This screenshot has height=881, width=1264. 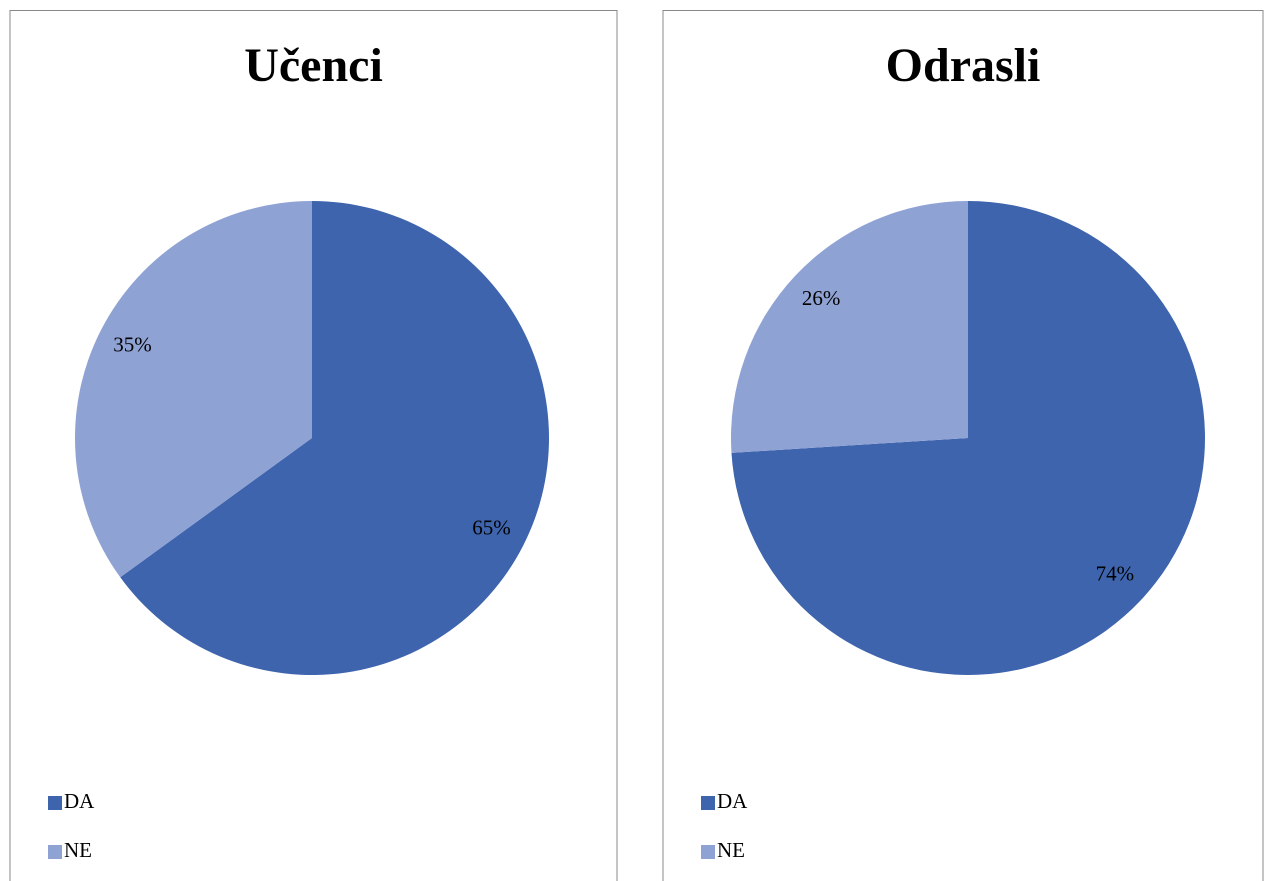 What do you see at coordinates (821, 298) in the screenshot?
I see `data-label: 26%` at bounding box center [821, 298].